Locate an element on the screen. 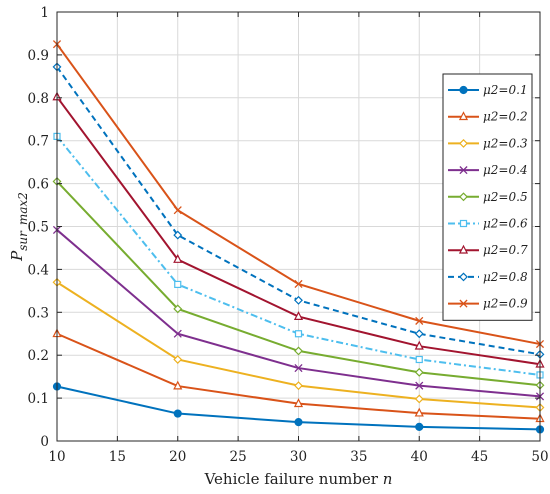 This screenshot has height=494, width=550. y-tick-label: 0.9 is located at coordinates (38, 56).